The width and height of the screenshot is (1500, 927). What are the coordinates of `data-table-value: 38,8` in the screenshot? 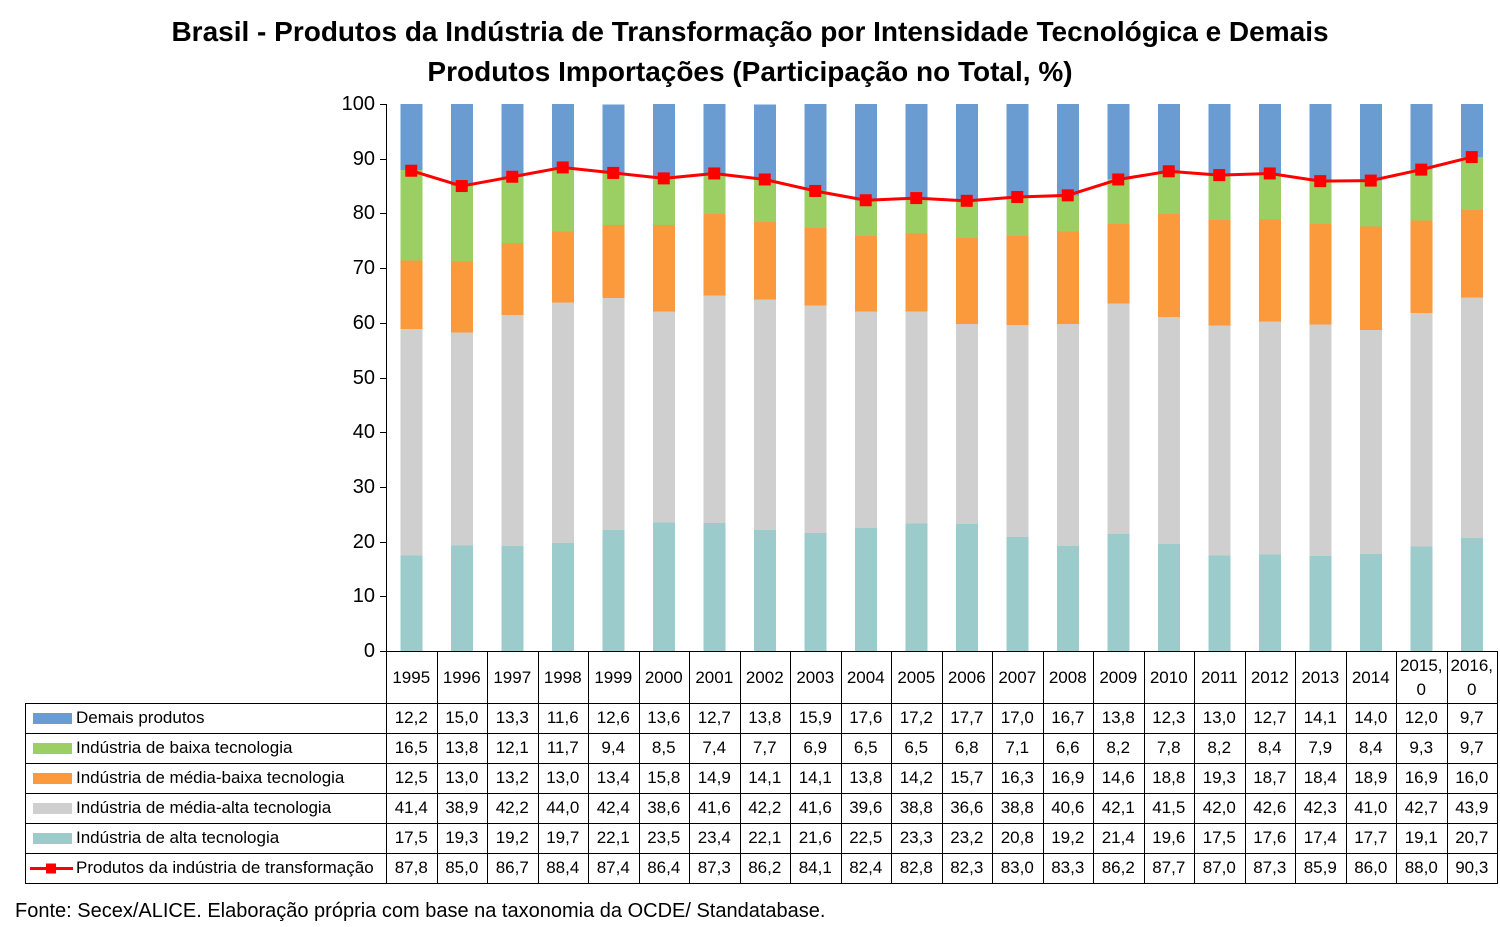 It's located at (916, 807).